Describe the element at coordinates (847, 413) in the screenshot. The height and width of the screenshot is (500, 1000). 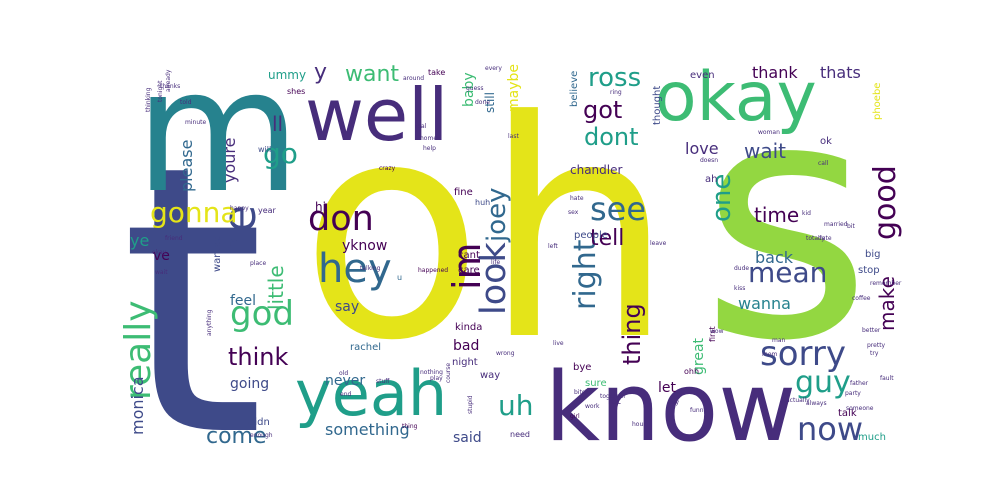
I see `word-81-talk: talk` at that location.